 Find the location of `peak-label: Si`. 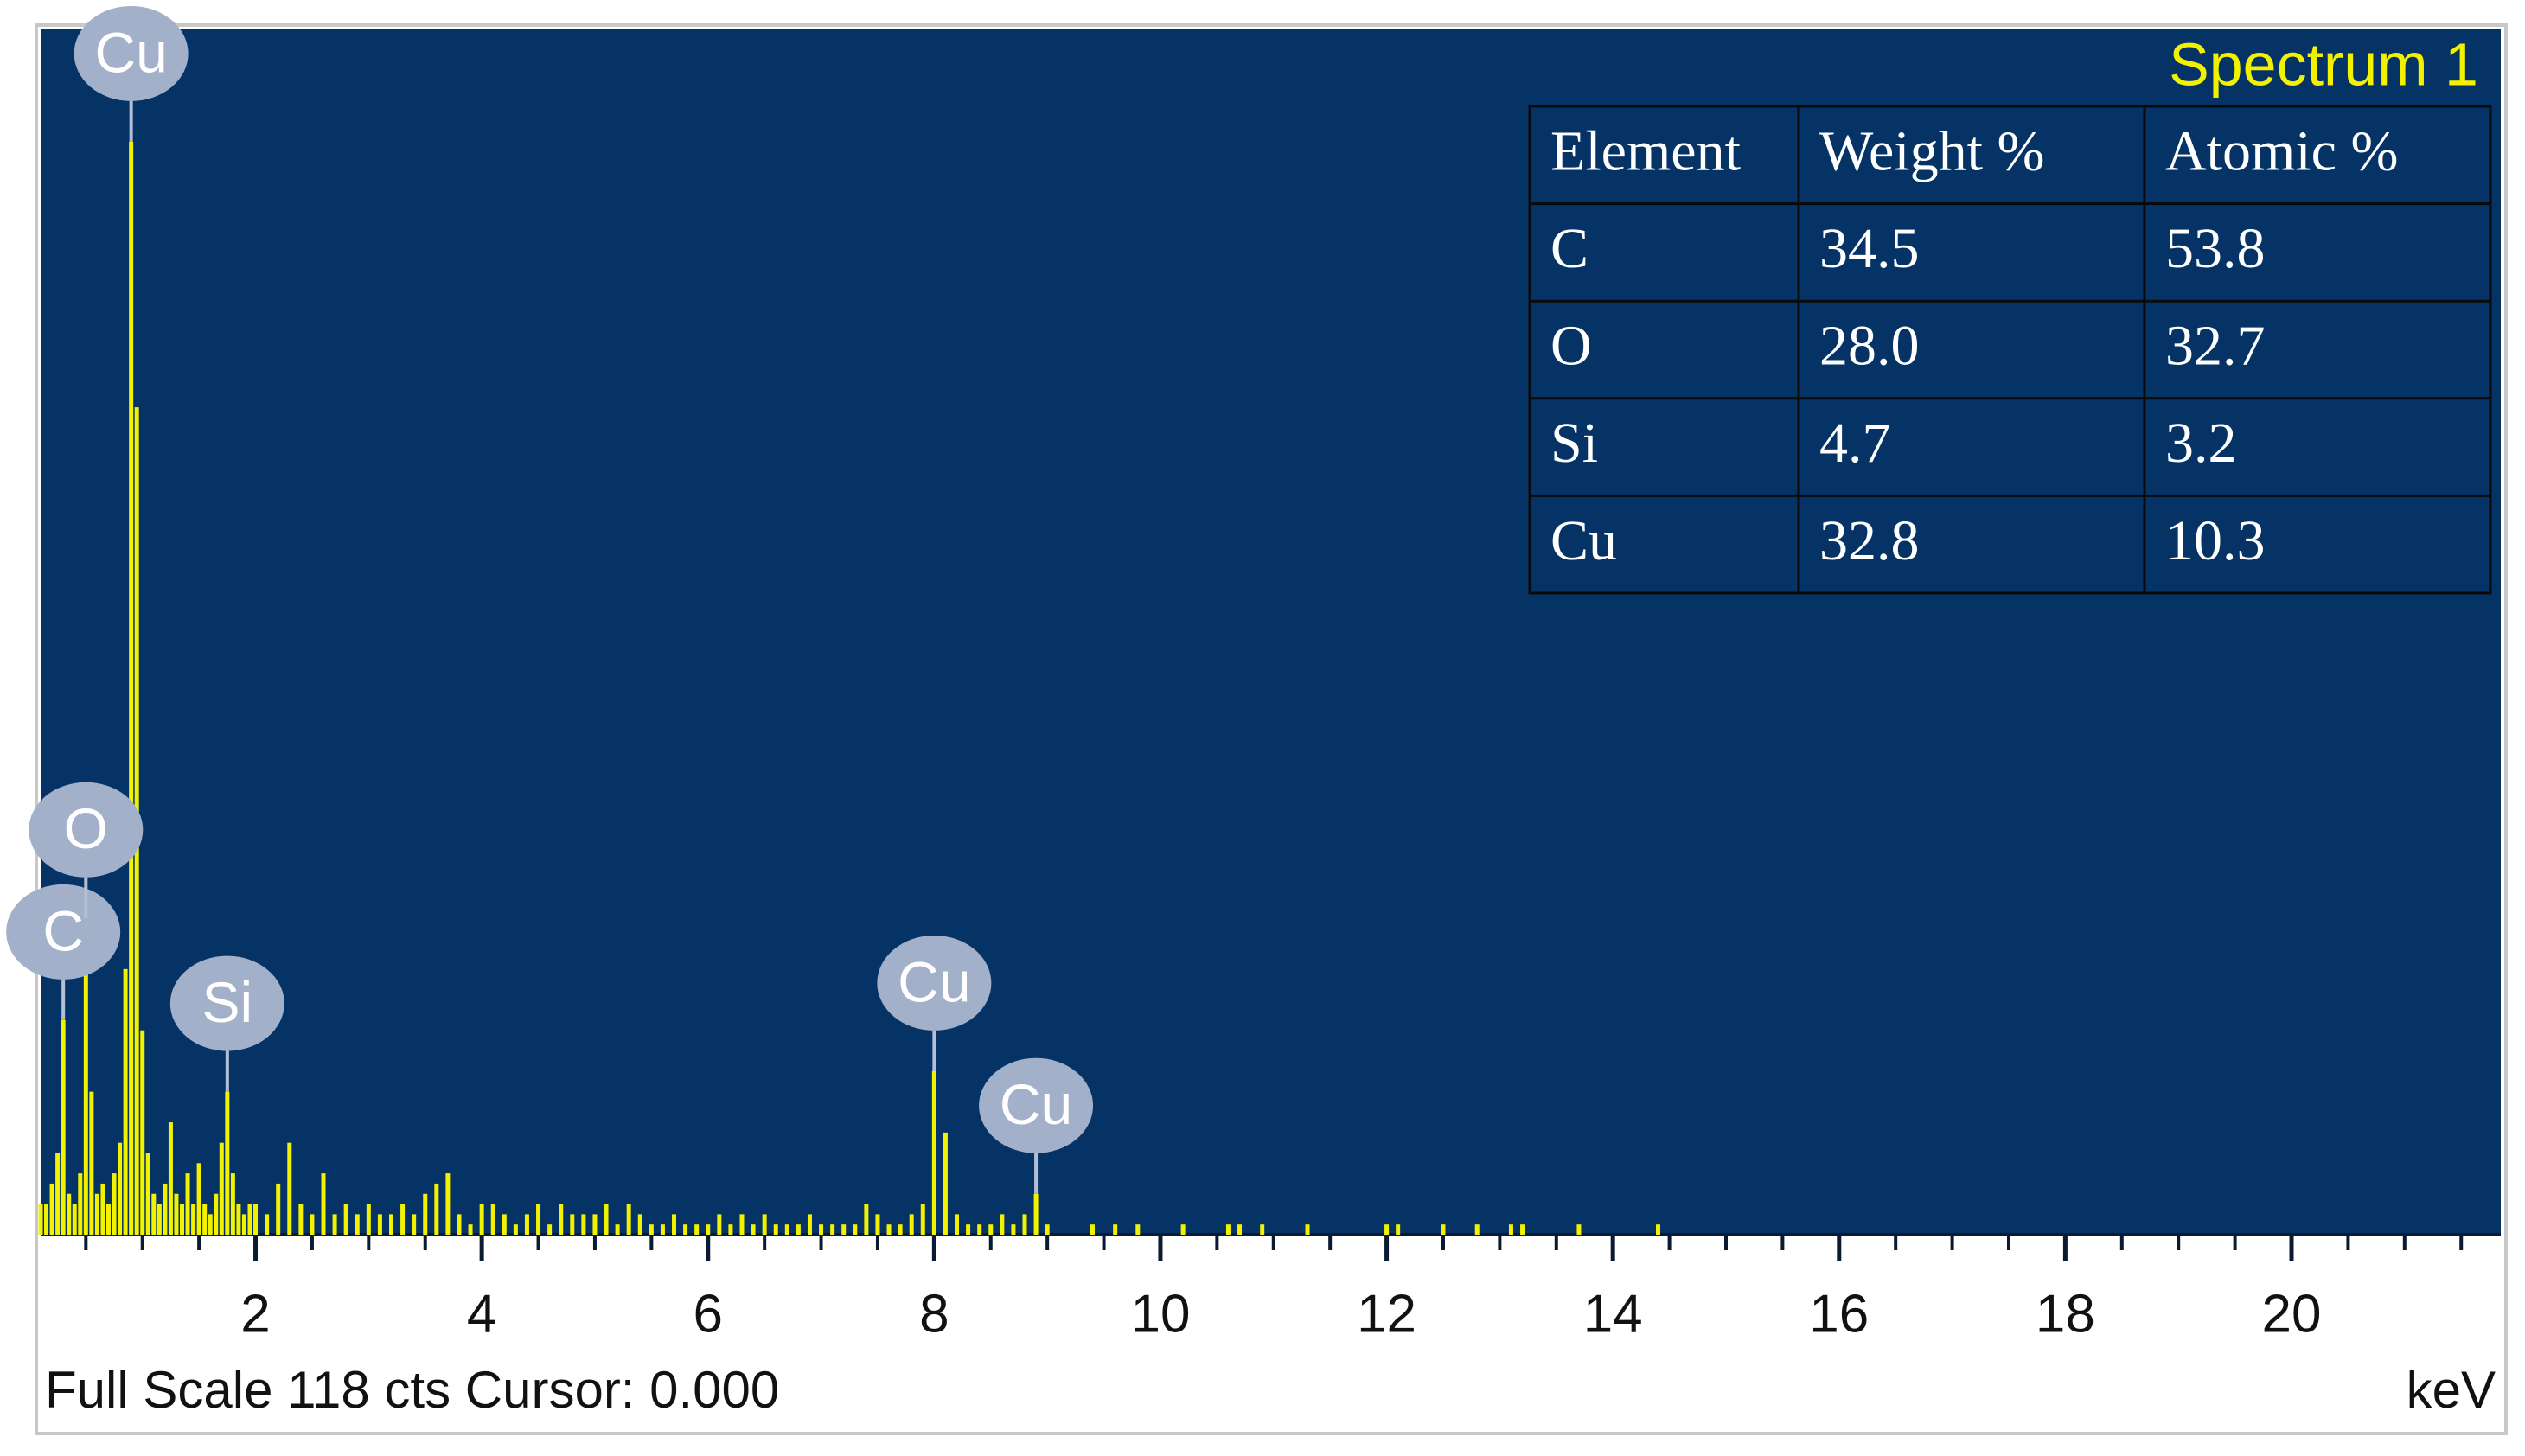

peak-label: Si is located at coordinates (226, 1002).